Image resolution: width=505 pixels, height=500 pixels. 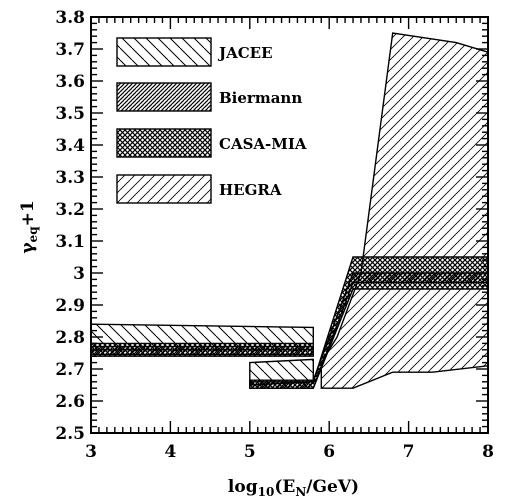 What do you see at coordinates (70, 146) in the screenshot?
I see `y-tick-label: 3.4` at bounding box center [70, 146].